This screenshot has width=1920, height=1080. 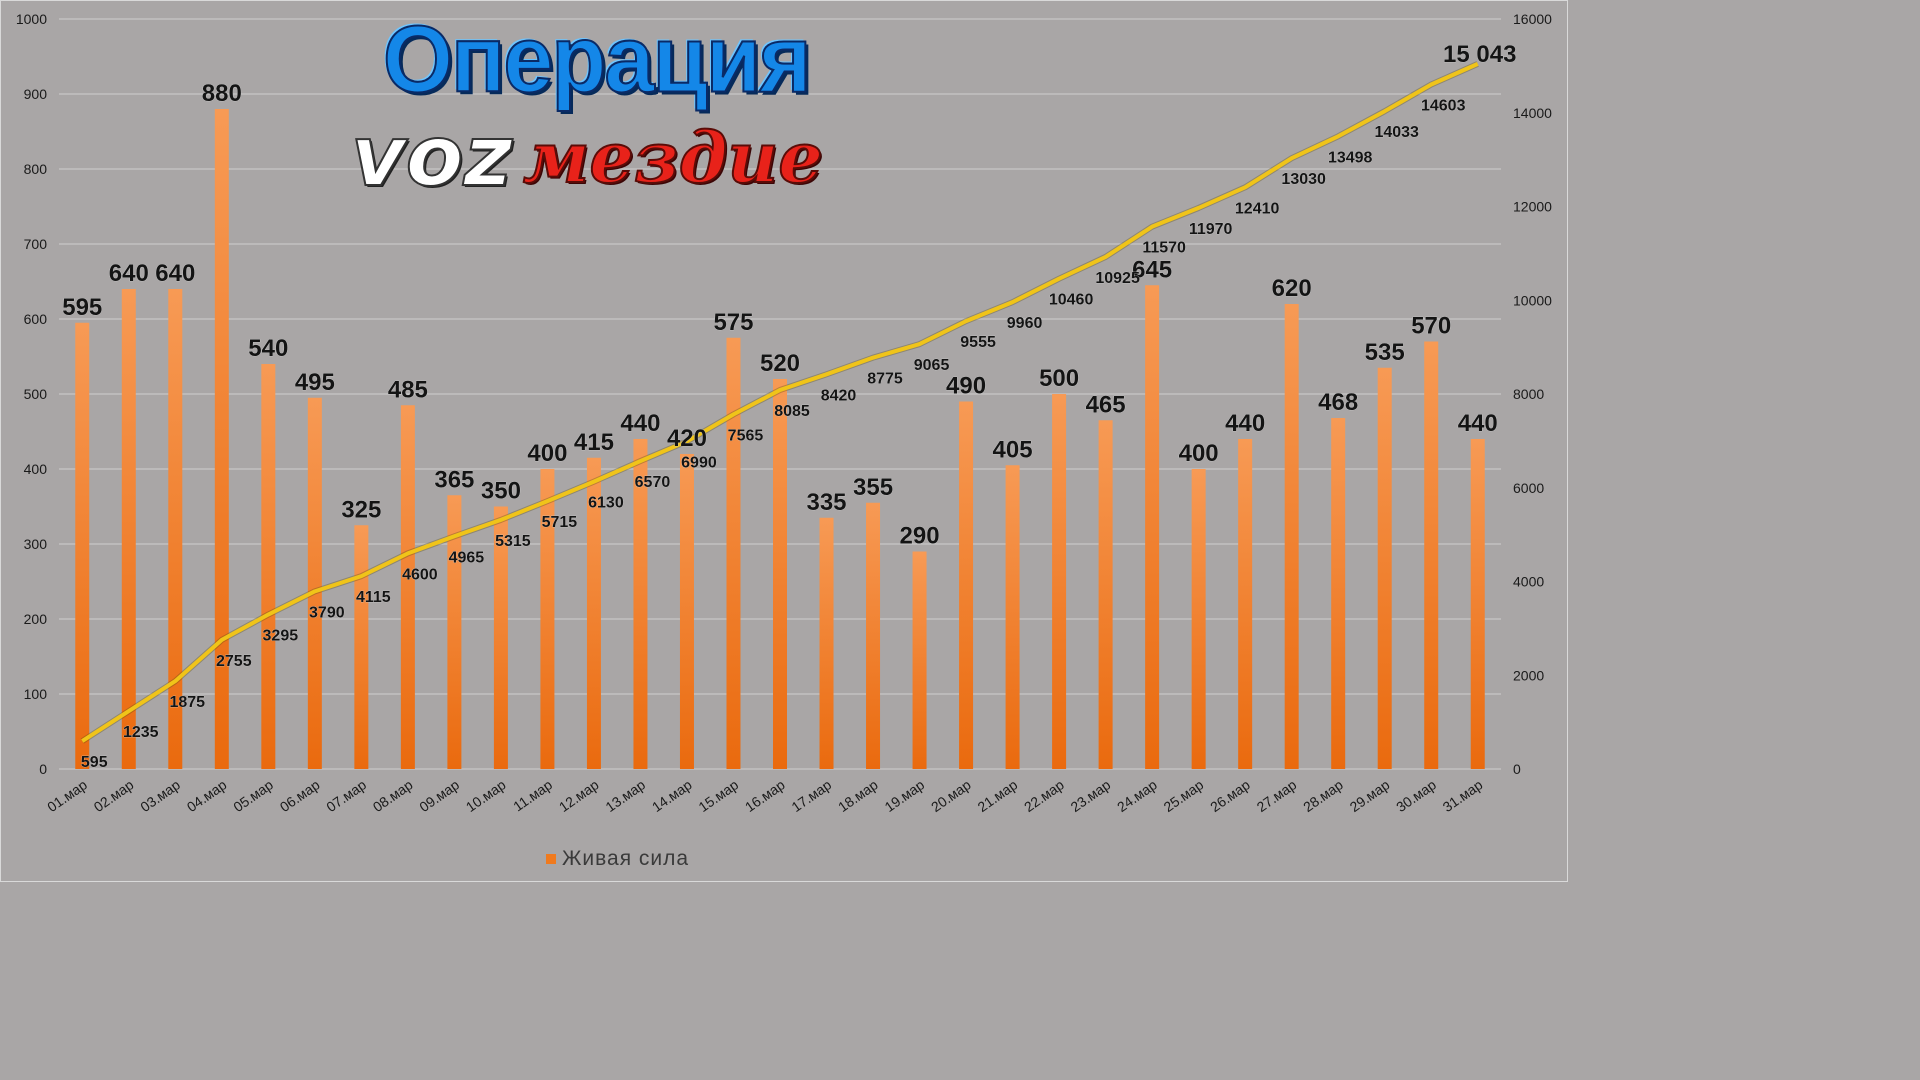 I want to click on bar-12.мар, so click(x=593, y=613).